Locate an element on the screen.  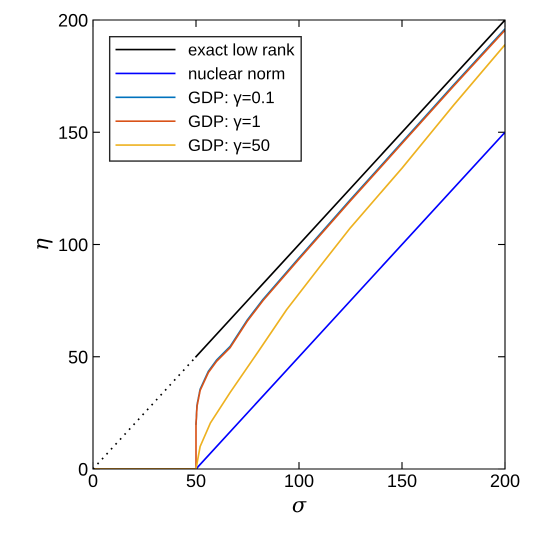
x-tick-label: 100 is located at coordinates (299, 481).